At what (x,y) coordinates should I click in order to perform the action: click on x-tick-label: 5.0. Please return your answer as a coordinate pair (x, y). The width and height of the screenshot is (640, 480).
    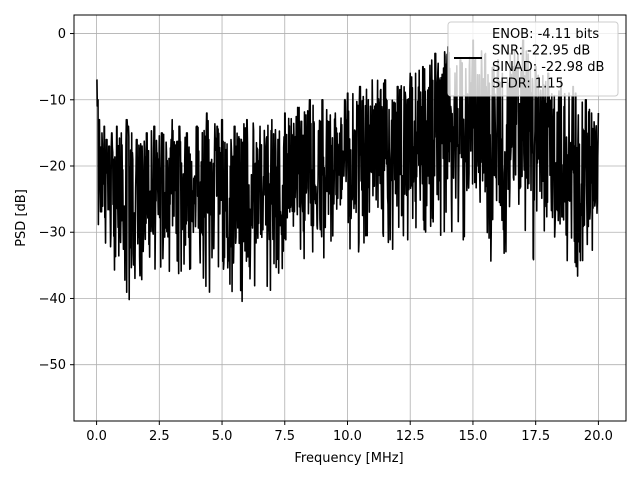
    Looking at the image, I should click on (222, 436).